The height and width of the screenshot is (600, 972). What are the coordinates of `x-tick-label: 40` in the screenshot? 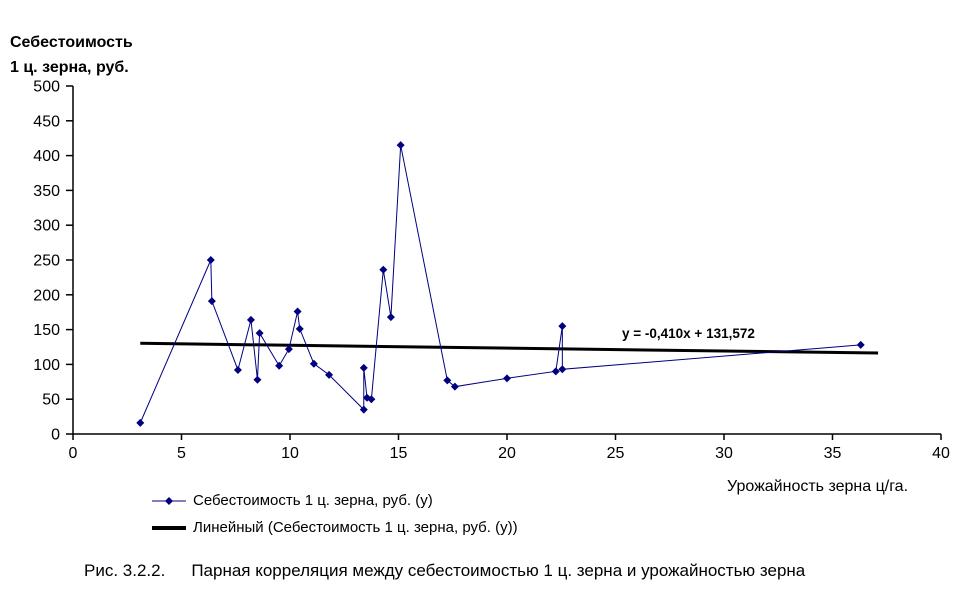 It's located at (941, 453).